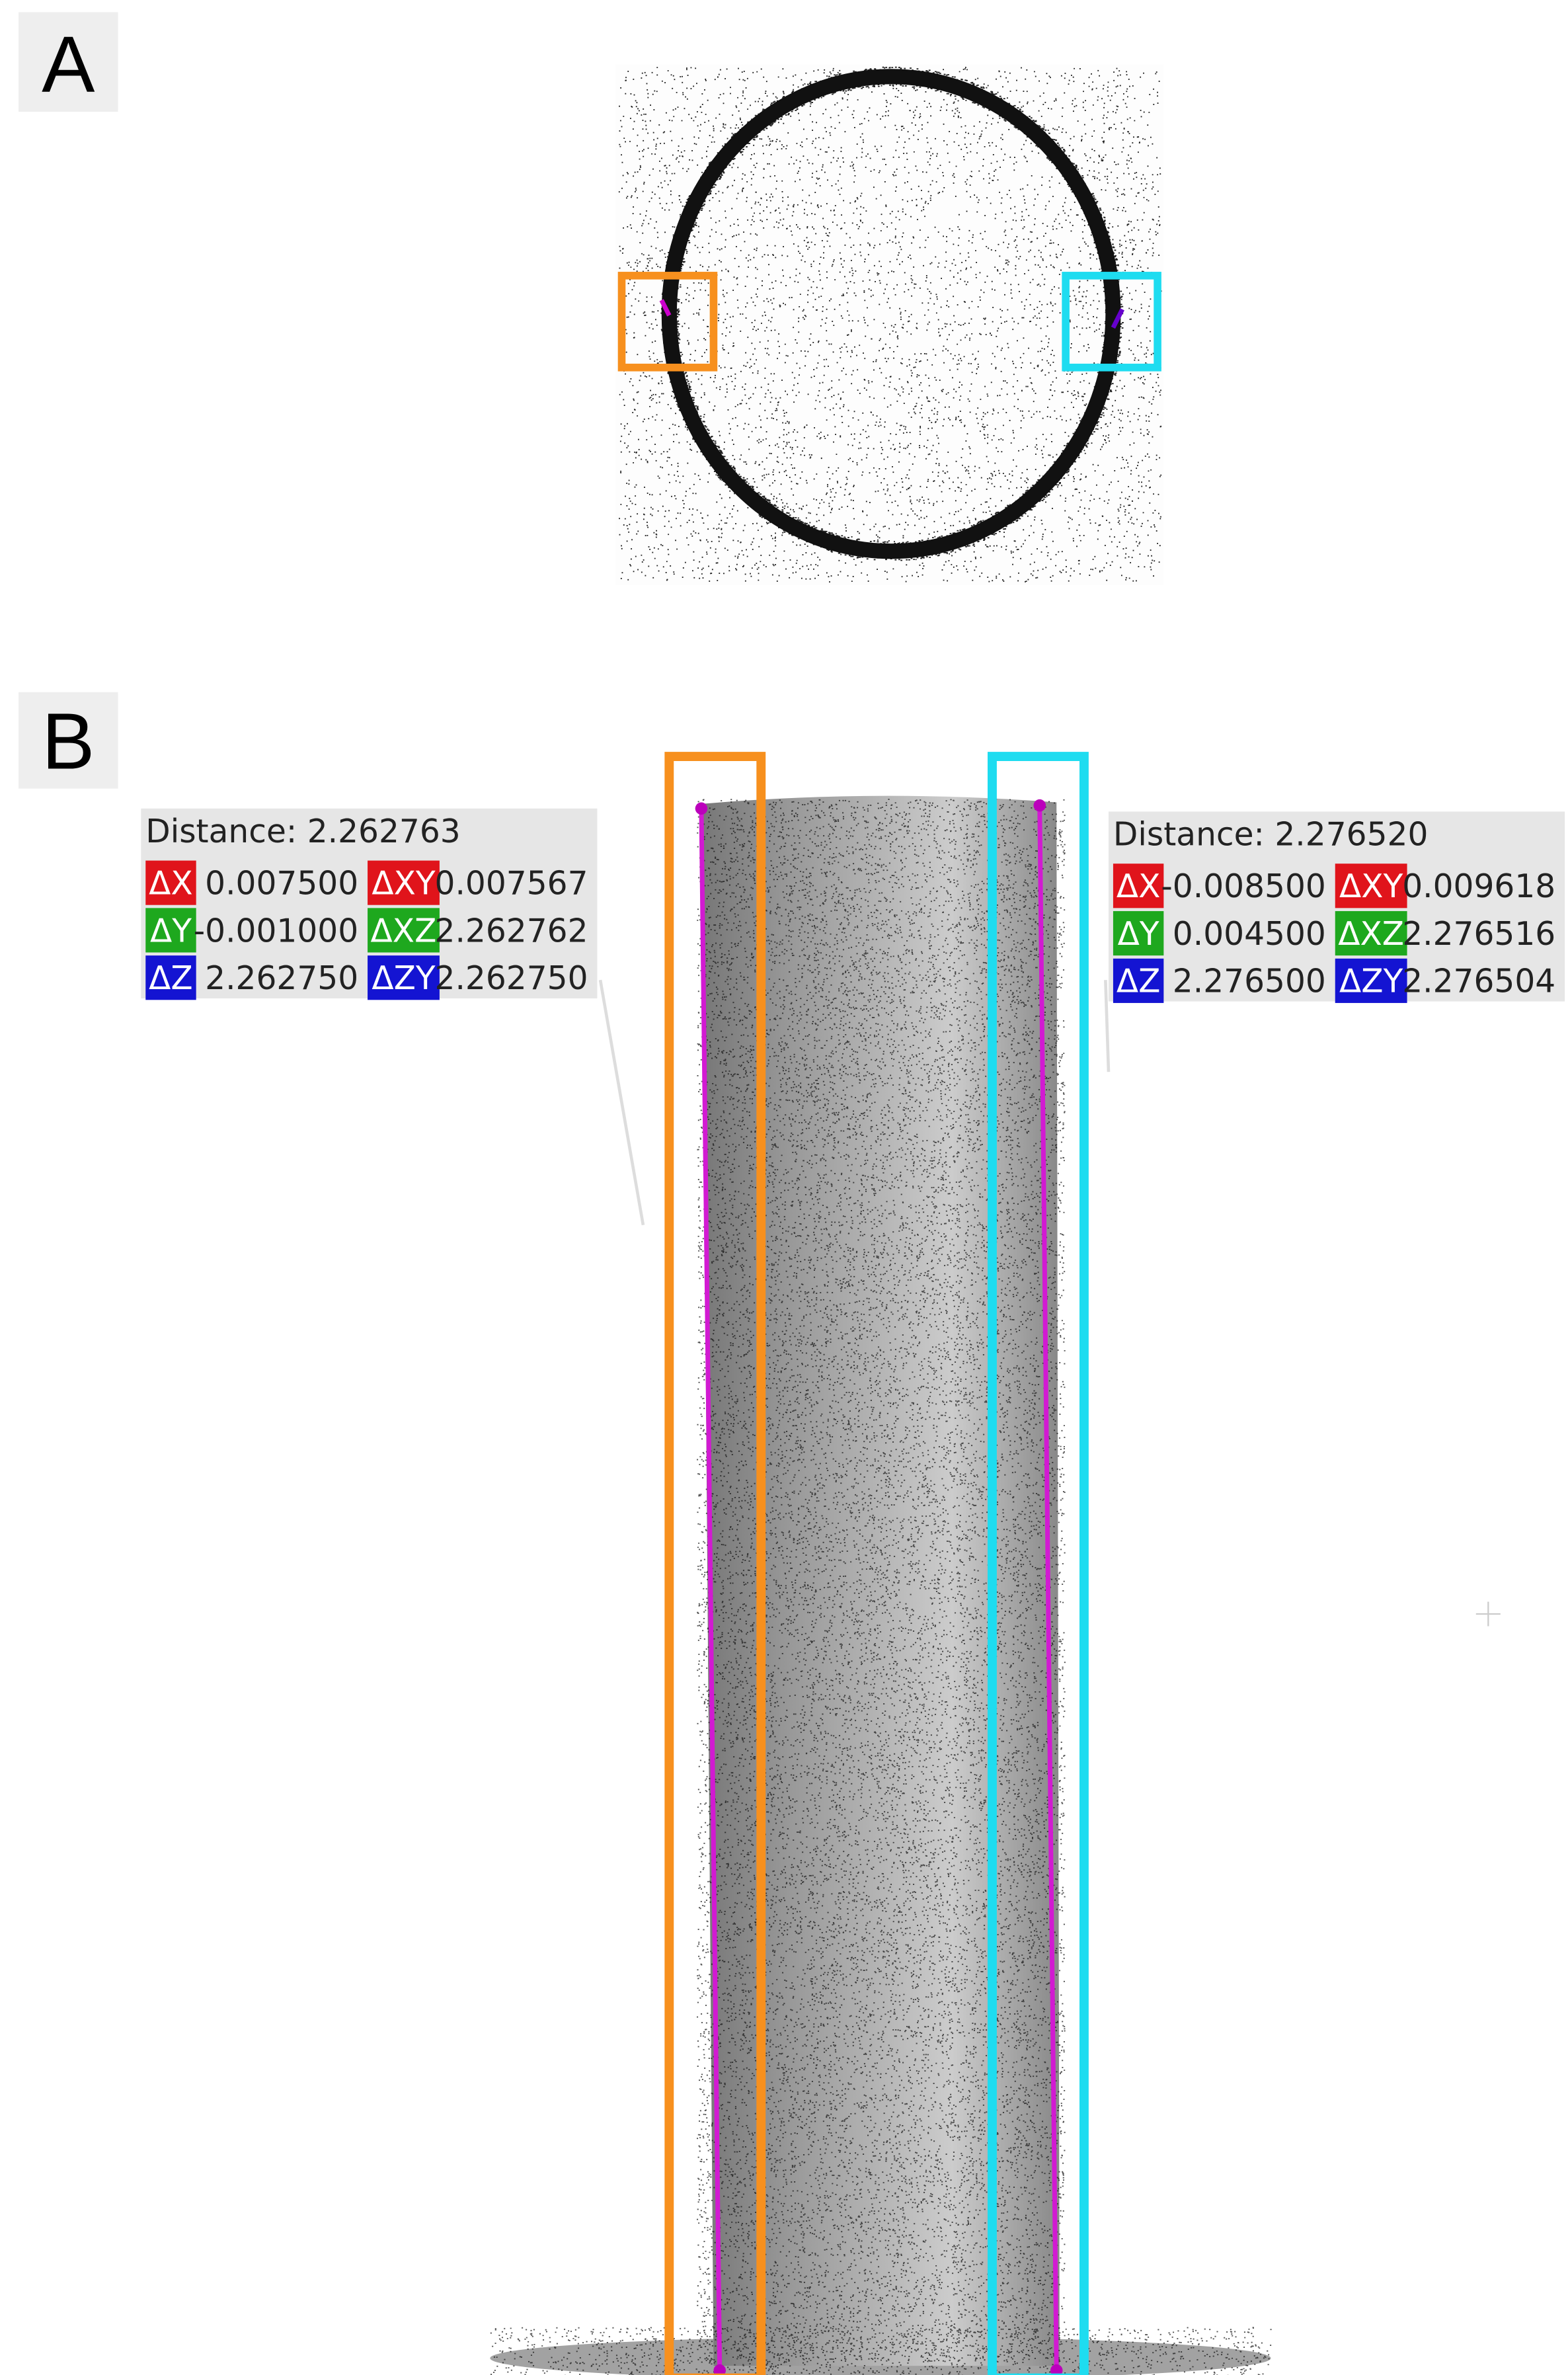  What do you see at coordinates (1249, 934) in the screenshot?
I see `tag-value: 0.004500` at bounding box center [1249, 934].